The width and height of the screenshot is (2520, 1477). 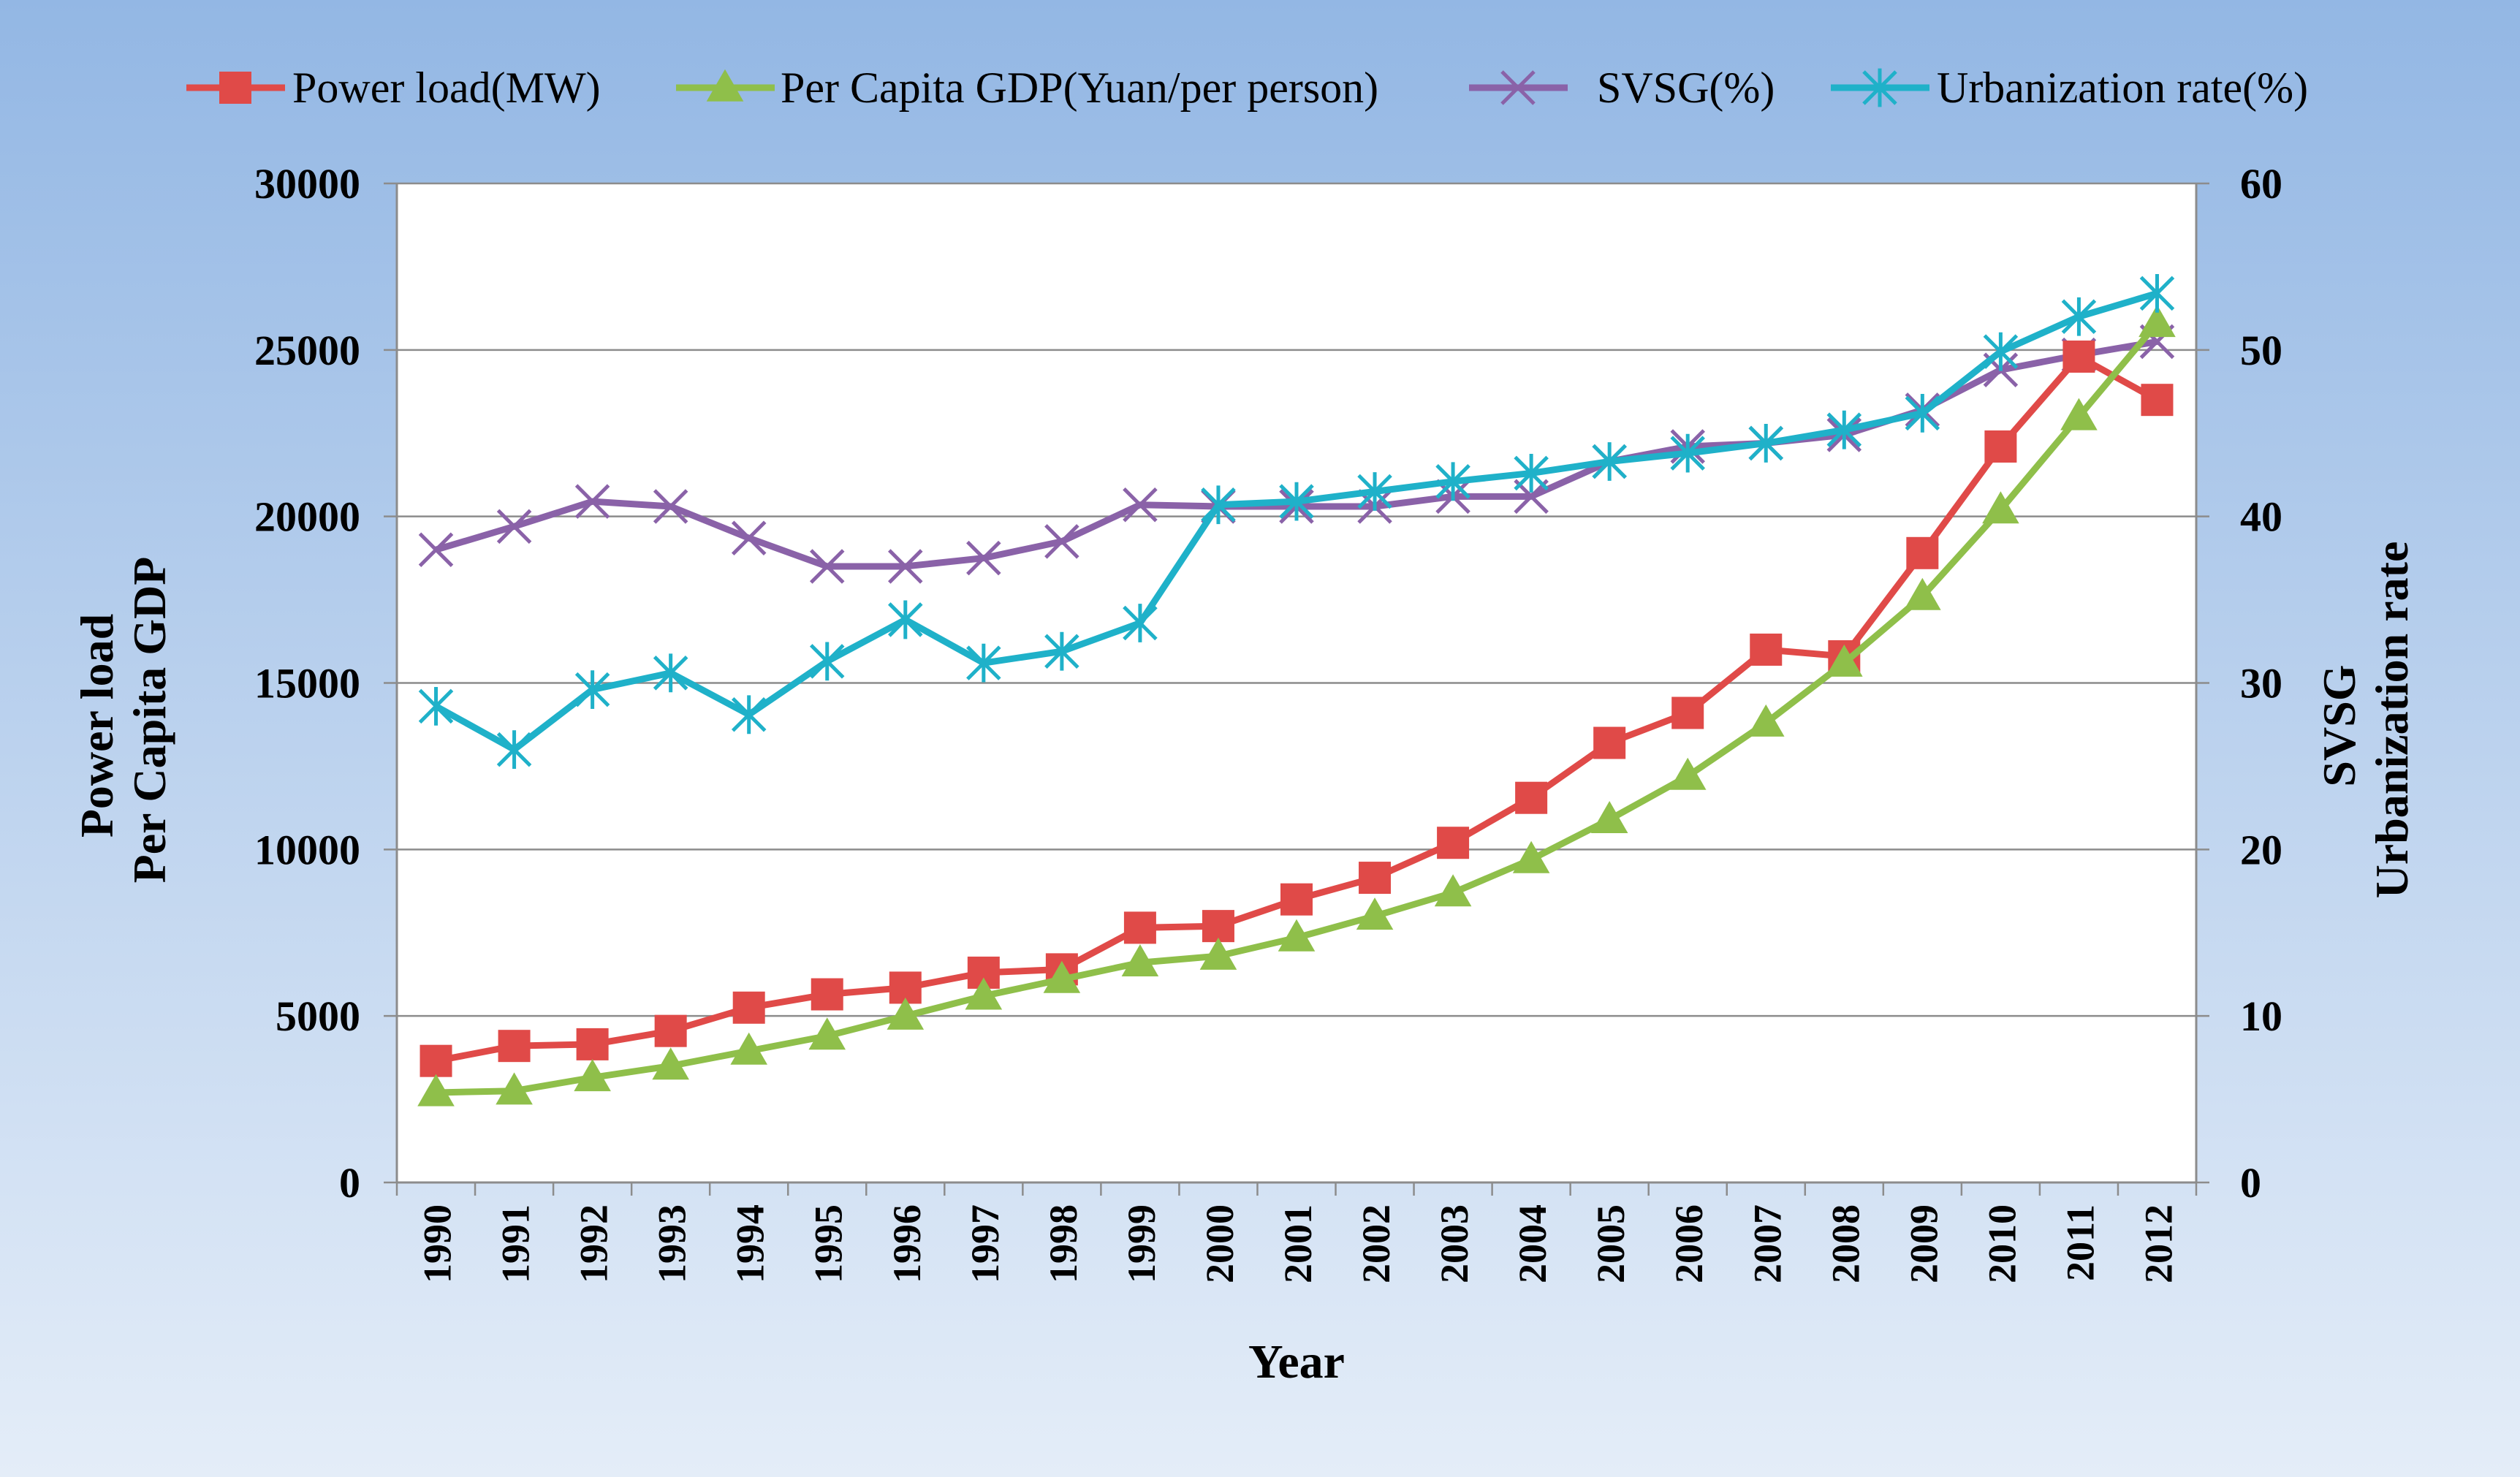 I want to click on x-axis-title: Year, so click(x=1296, y=1362).